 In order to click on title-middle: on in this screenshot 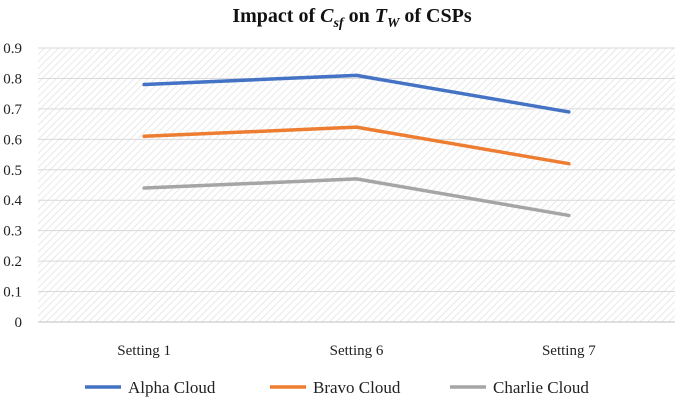, I will do `click(359, 16)`.